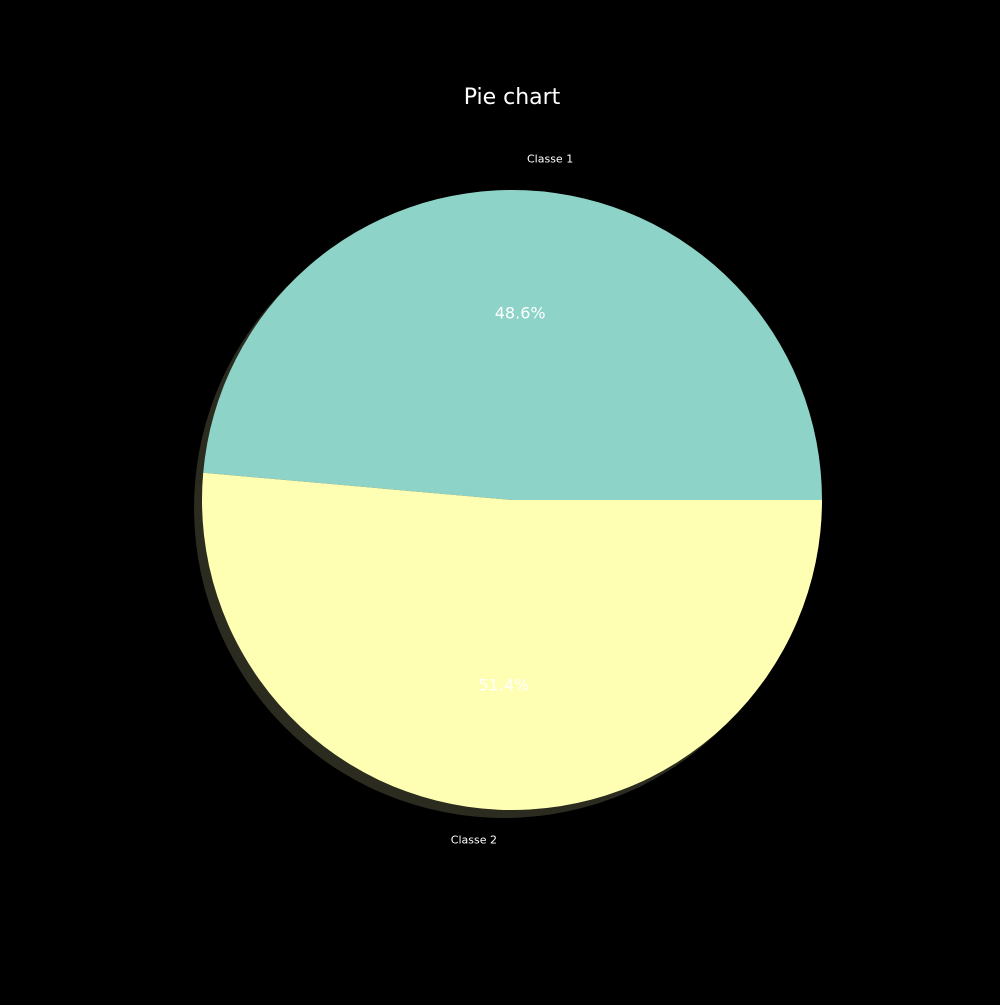 The height and width of the screenshot is (1005, 1000). Describe the element at coordinates (520, 313) in the screenshot. I see `slice-percent-classe-1: 48.6%` at that location.